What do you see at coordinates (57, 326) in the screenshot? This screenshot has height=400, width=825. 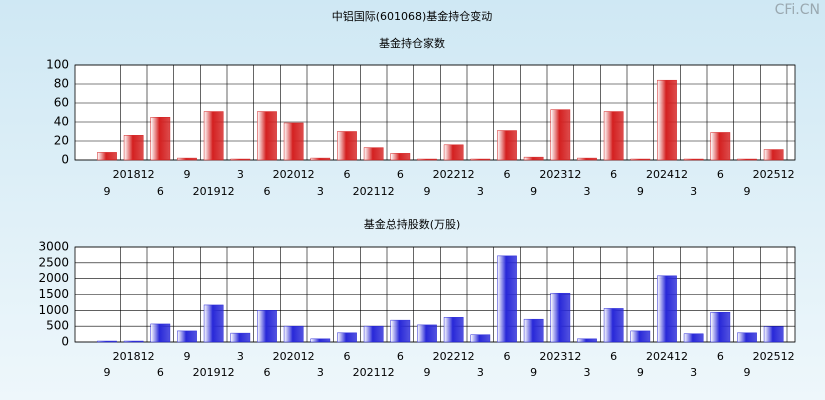 I see `y-tick-label: 500` at bounding box center [57, 326].